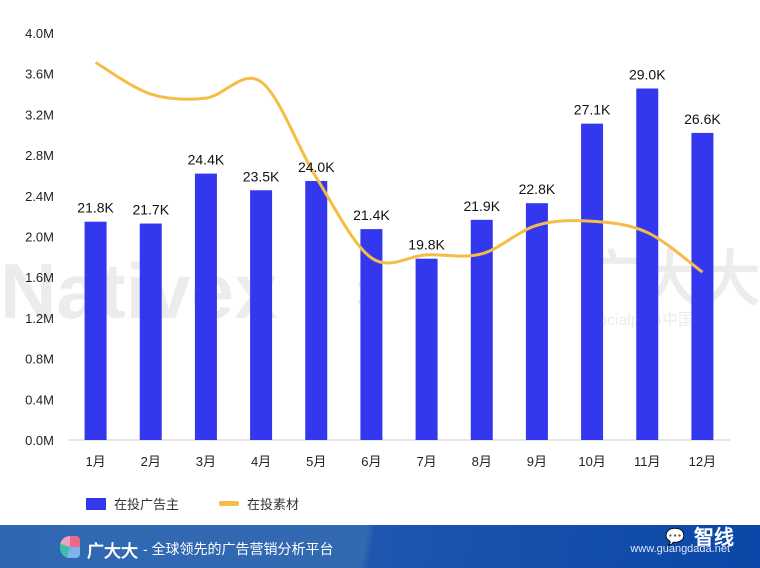 The width and height of the screenshot is (760, 568). What do you see at coordinates (647, 461) in the screenshot?
I see `x-tick-label: 11月` at bounding box center [647, 461].